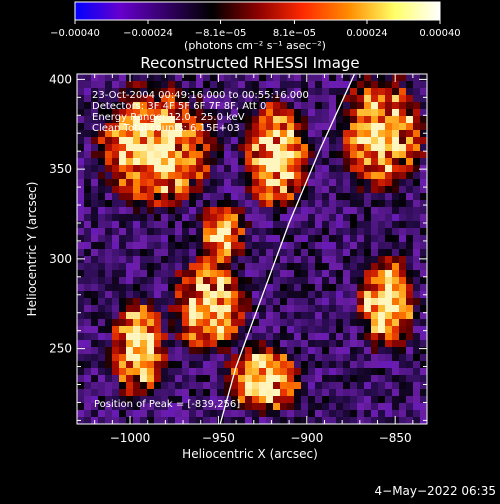 Image resolution: width=500 pixels, height=504 pixels. I want to click on peak-position-label: Position of Peak = [-839,256], so click(167, 404).